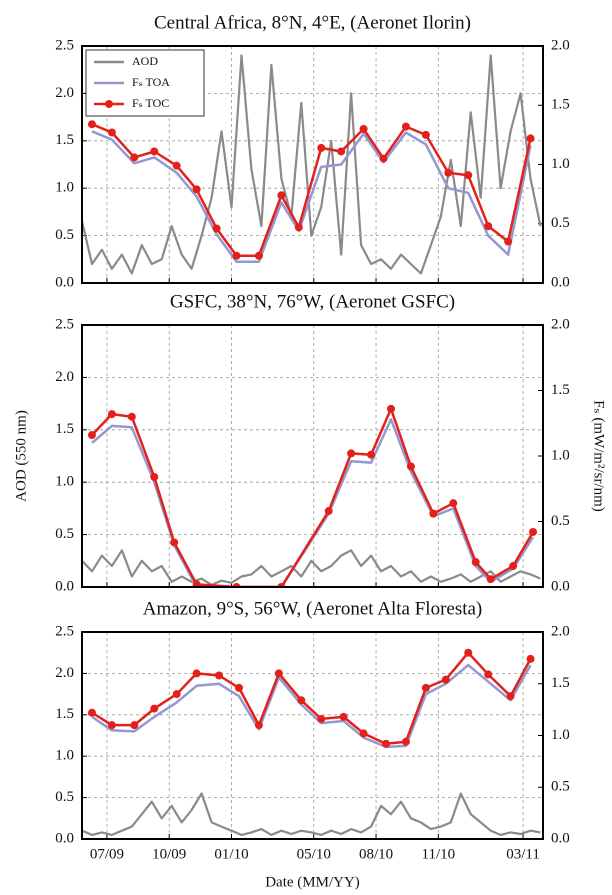  What do you see at coordinates (312, 882) in the screenshot?
I see `x-axis-label: Date (MM/YY)` at bounding box center [312, 882].